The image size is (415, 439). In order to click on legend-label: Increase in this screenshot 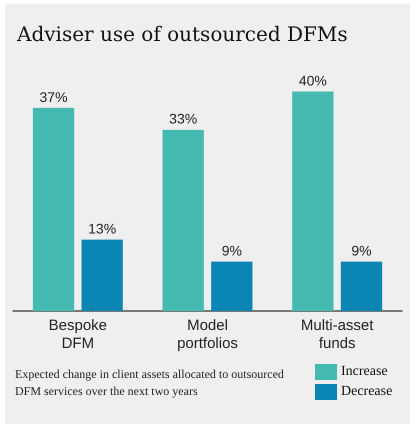, I will do `click(364, 372)`.